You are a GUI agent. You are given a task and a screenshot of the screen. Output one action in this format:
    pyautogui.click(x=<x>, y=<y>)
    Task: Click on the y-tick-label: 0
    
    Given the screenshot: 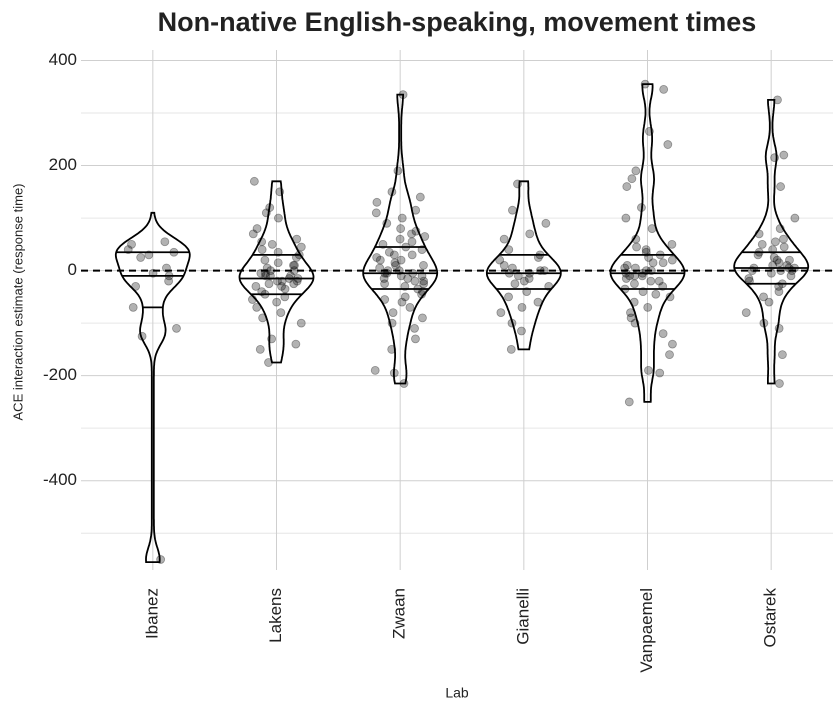 What is the action you would take?
    pyautogui.click(x=72, y=269)
    